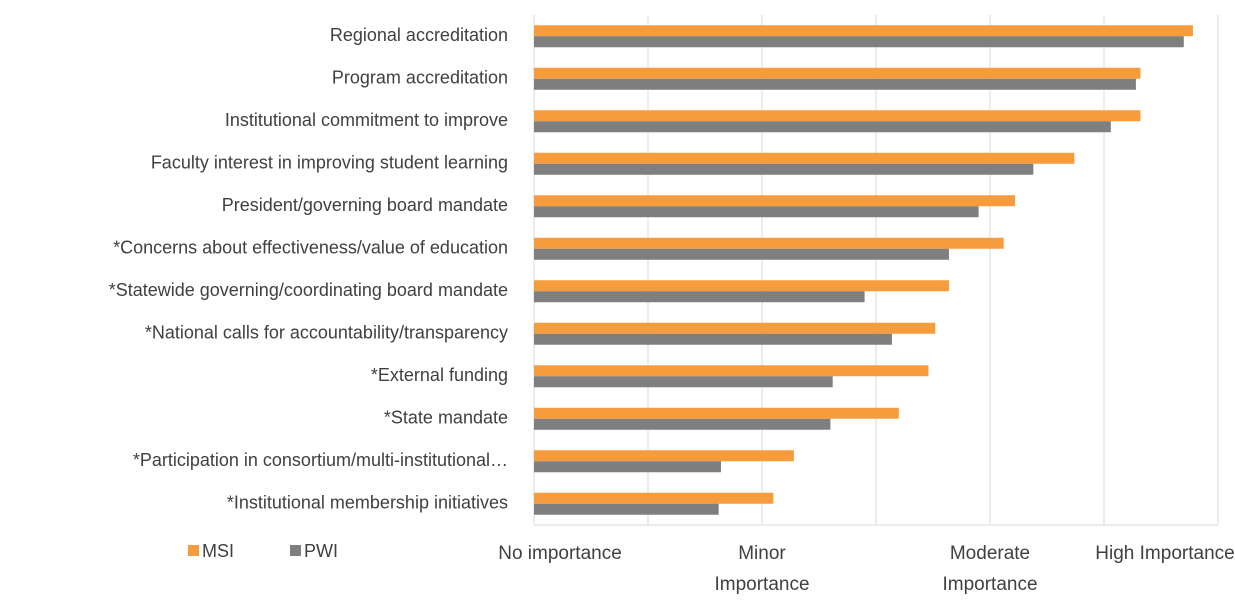  Describe the element at coordinates (367, 503) in the screenshot. I see `y-tick-label: *Institutional membership initiatives` at that location.